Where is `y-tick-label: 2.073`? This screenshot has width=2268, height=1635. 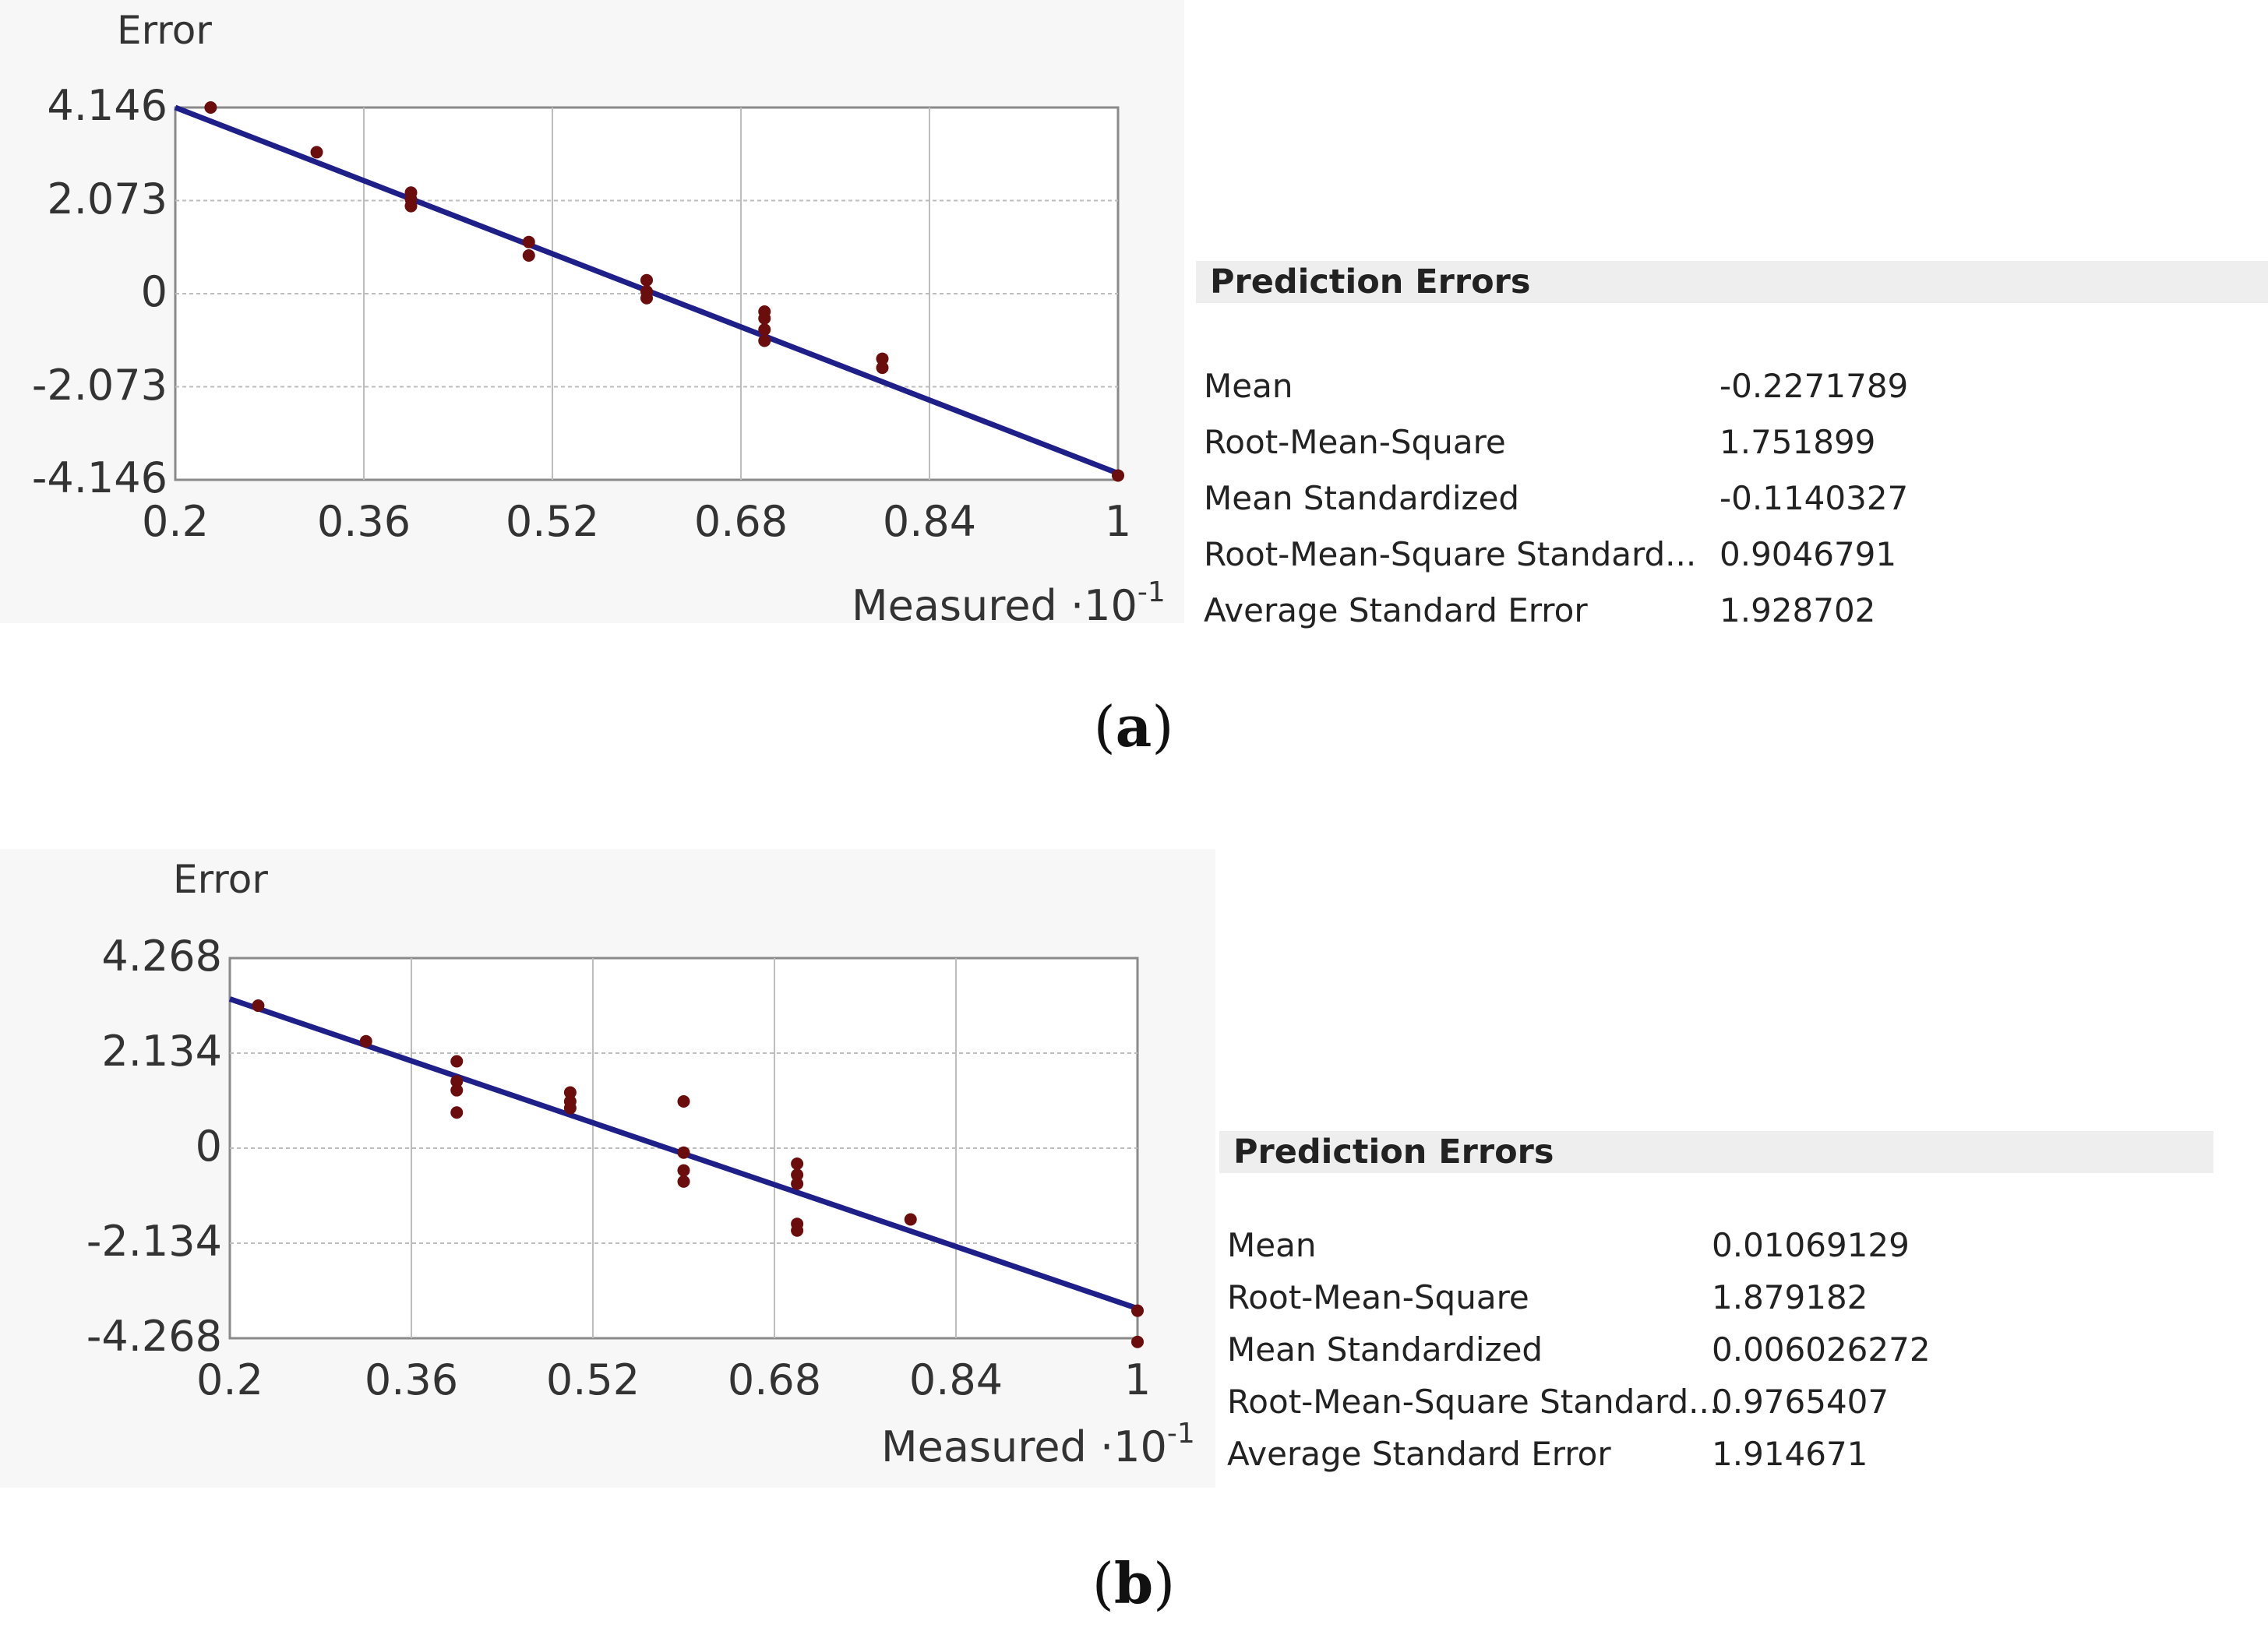 y-tick-label: 2.073 is located at coordinates (107, 199).